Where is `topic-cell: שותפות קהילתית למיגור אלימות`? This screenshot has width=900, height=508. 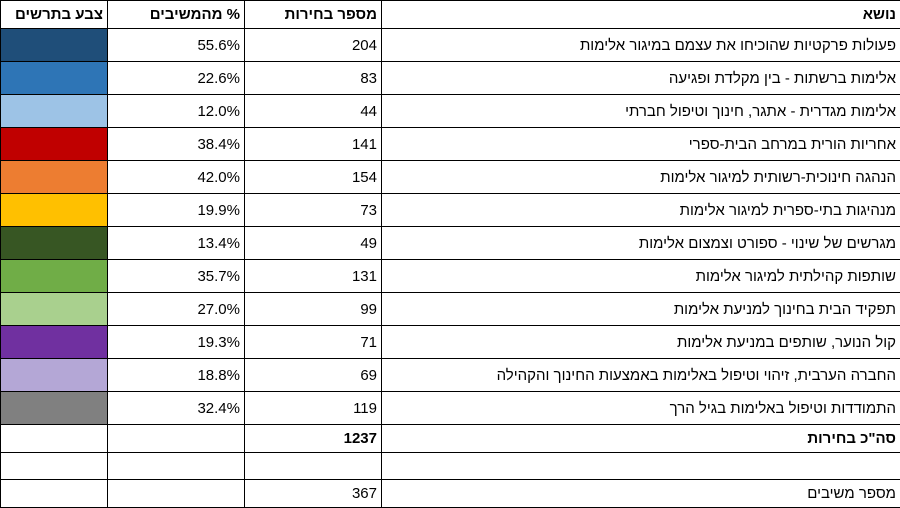
topic-cell: שותפות קהילתית למיגור אלימות is located at coordinates (641, 276).